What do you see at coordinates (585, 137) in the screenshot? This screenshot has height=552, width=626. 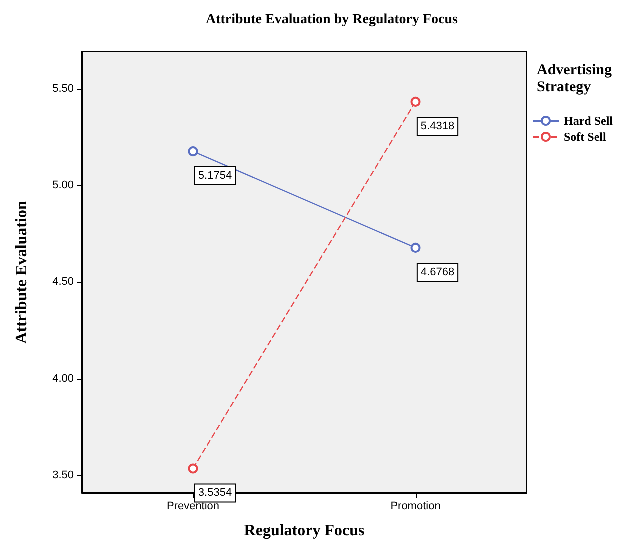 I see `legend-label: Soft Sell` at bounding box center [585, 137].